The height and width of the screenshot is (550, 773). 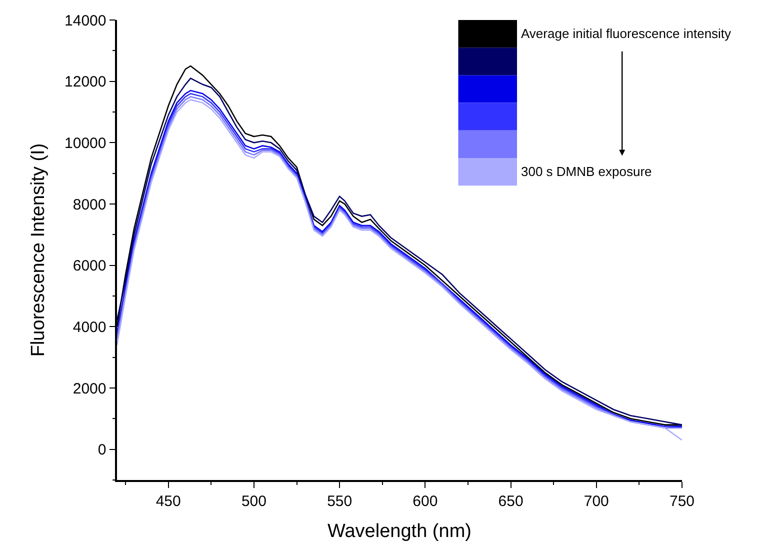 What do you see at coordinates (89, 205) in the screenshot?
I see `y-tick-label: 8000` at bounding box center [89, 205].